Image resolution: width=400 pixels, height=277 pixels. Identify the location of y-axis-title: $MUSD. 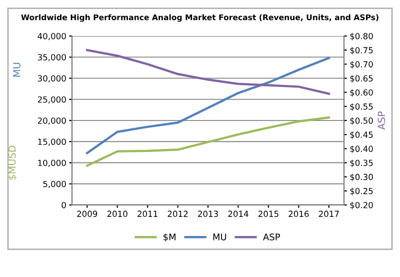
(13, 163).